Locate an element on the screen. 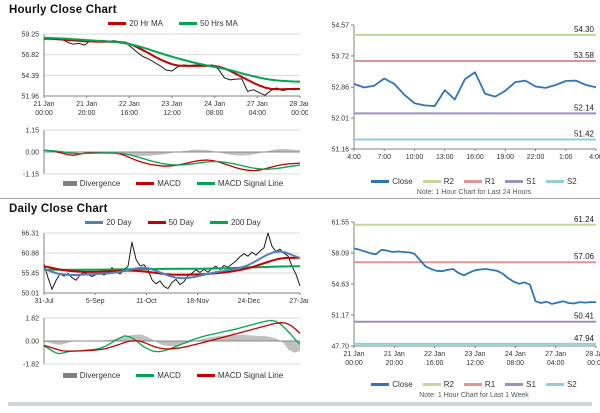 Image resolution: width=600 pixels, height=413 pixels. legend-label: 200 Day is located at coordinates (245, 222).